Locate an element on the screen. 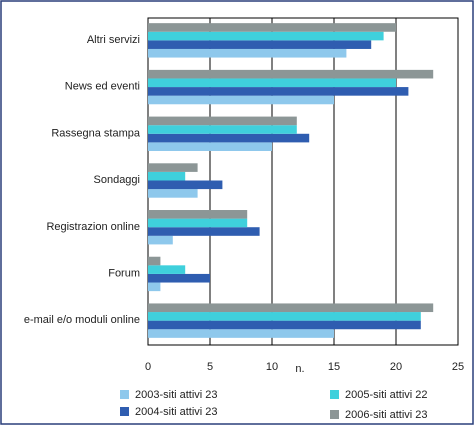 The width and height of the screenshot is (474, 425). x-tick-label: 10 is located at coordinates (272, 367).